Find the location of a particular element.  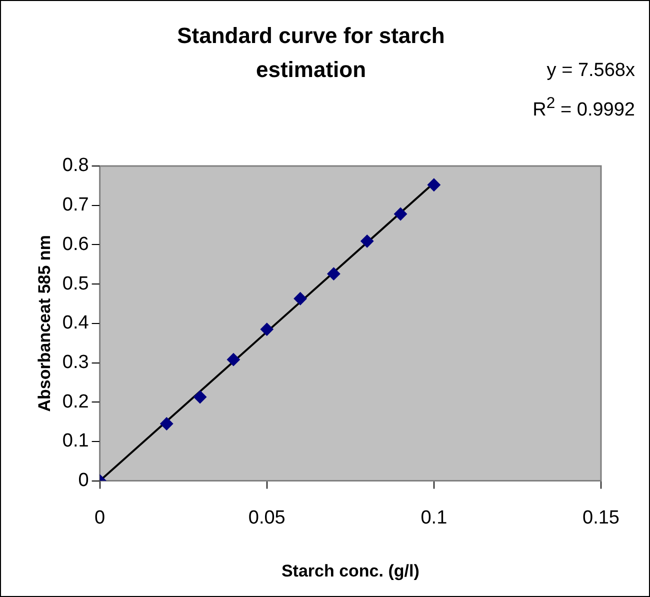

y-tick-label: 0.3 is located at coordinates (75, 362).